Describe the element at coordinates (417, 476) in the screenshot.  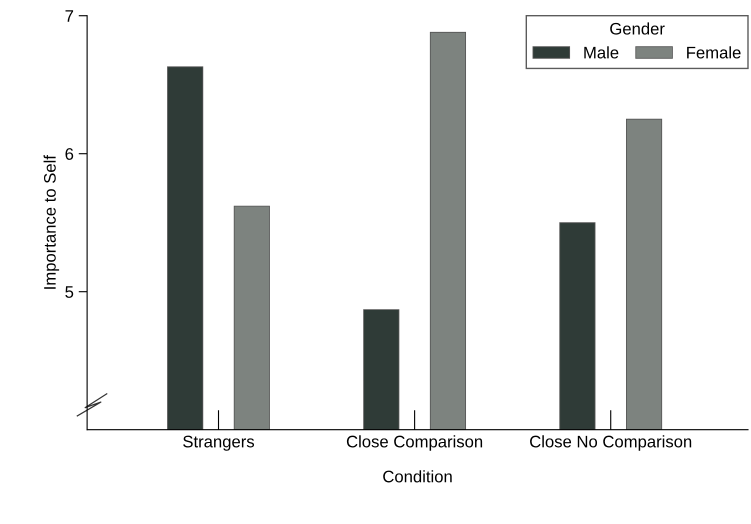
I see `x-axis-title: Condition` at that location.